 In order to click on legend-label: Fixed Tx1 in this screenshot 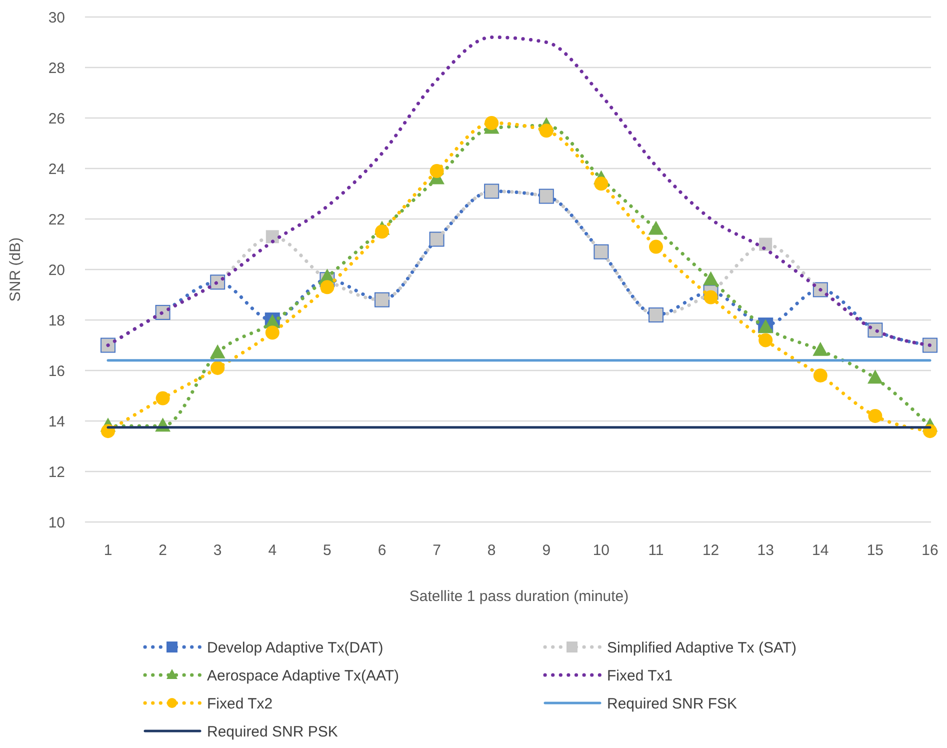, I will do `click(640, 675)`.